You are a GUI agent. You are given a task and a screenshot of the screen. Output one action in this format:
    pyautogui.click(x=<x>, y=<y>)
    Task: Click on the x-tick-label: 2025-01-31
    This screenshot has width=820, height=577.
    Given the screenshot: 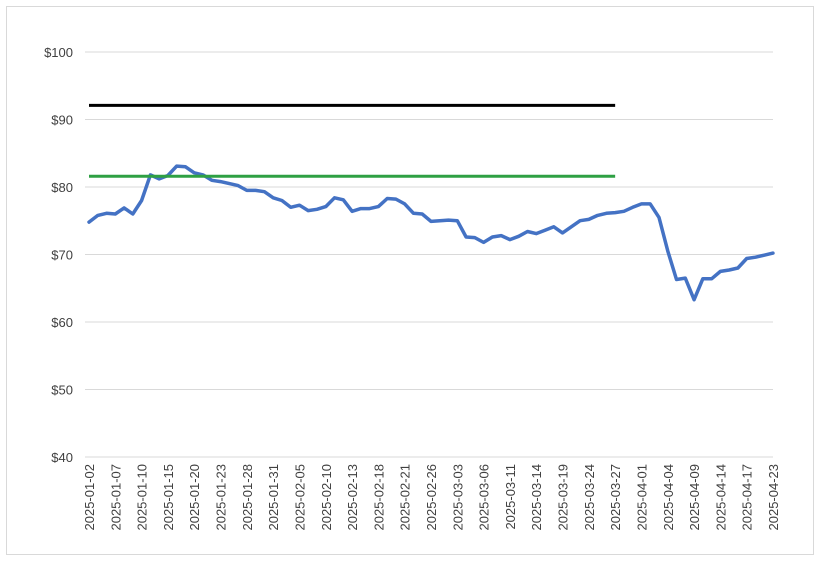 What is the action you would take?
    pyautogui.click(x=273, y=497)
    